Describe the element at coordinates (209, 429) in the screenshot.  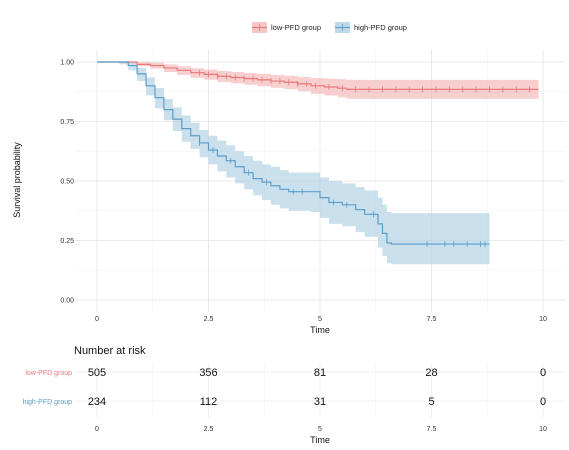
I see `risk-x-tick-label: 2.5` at that location.